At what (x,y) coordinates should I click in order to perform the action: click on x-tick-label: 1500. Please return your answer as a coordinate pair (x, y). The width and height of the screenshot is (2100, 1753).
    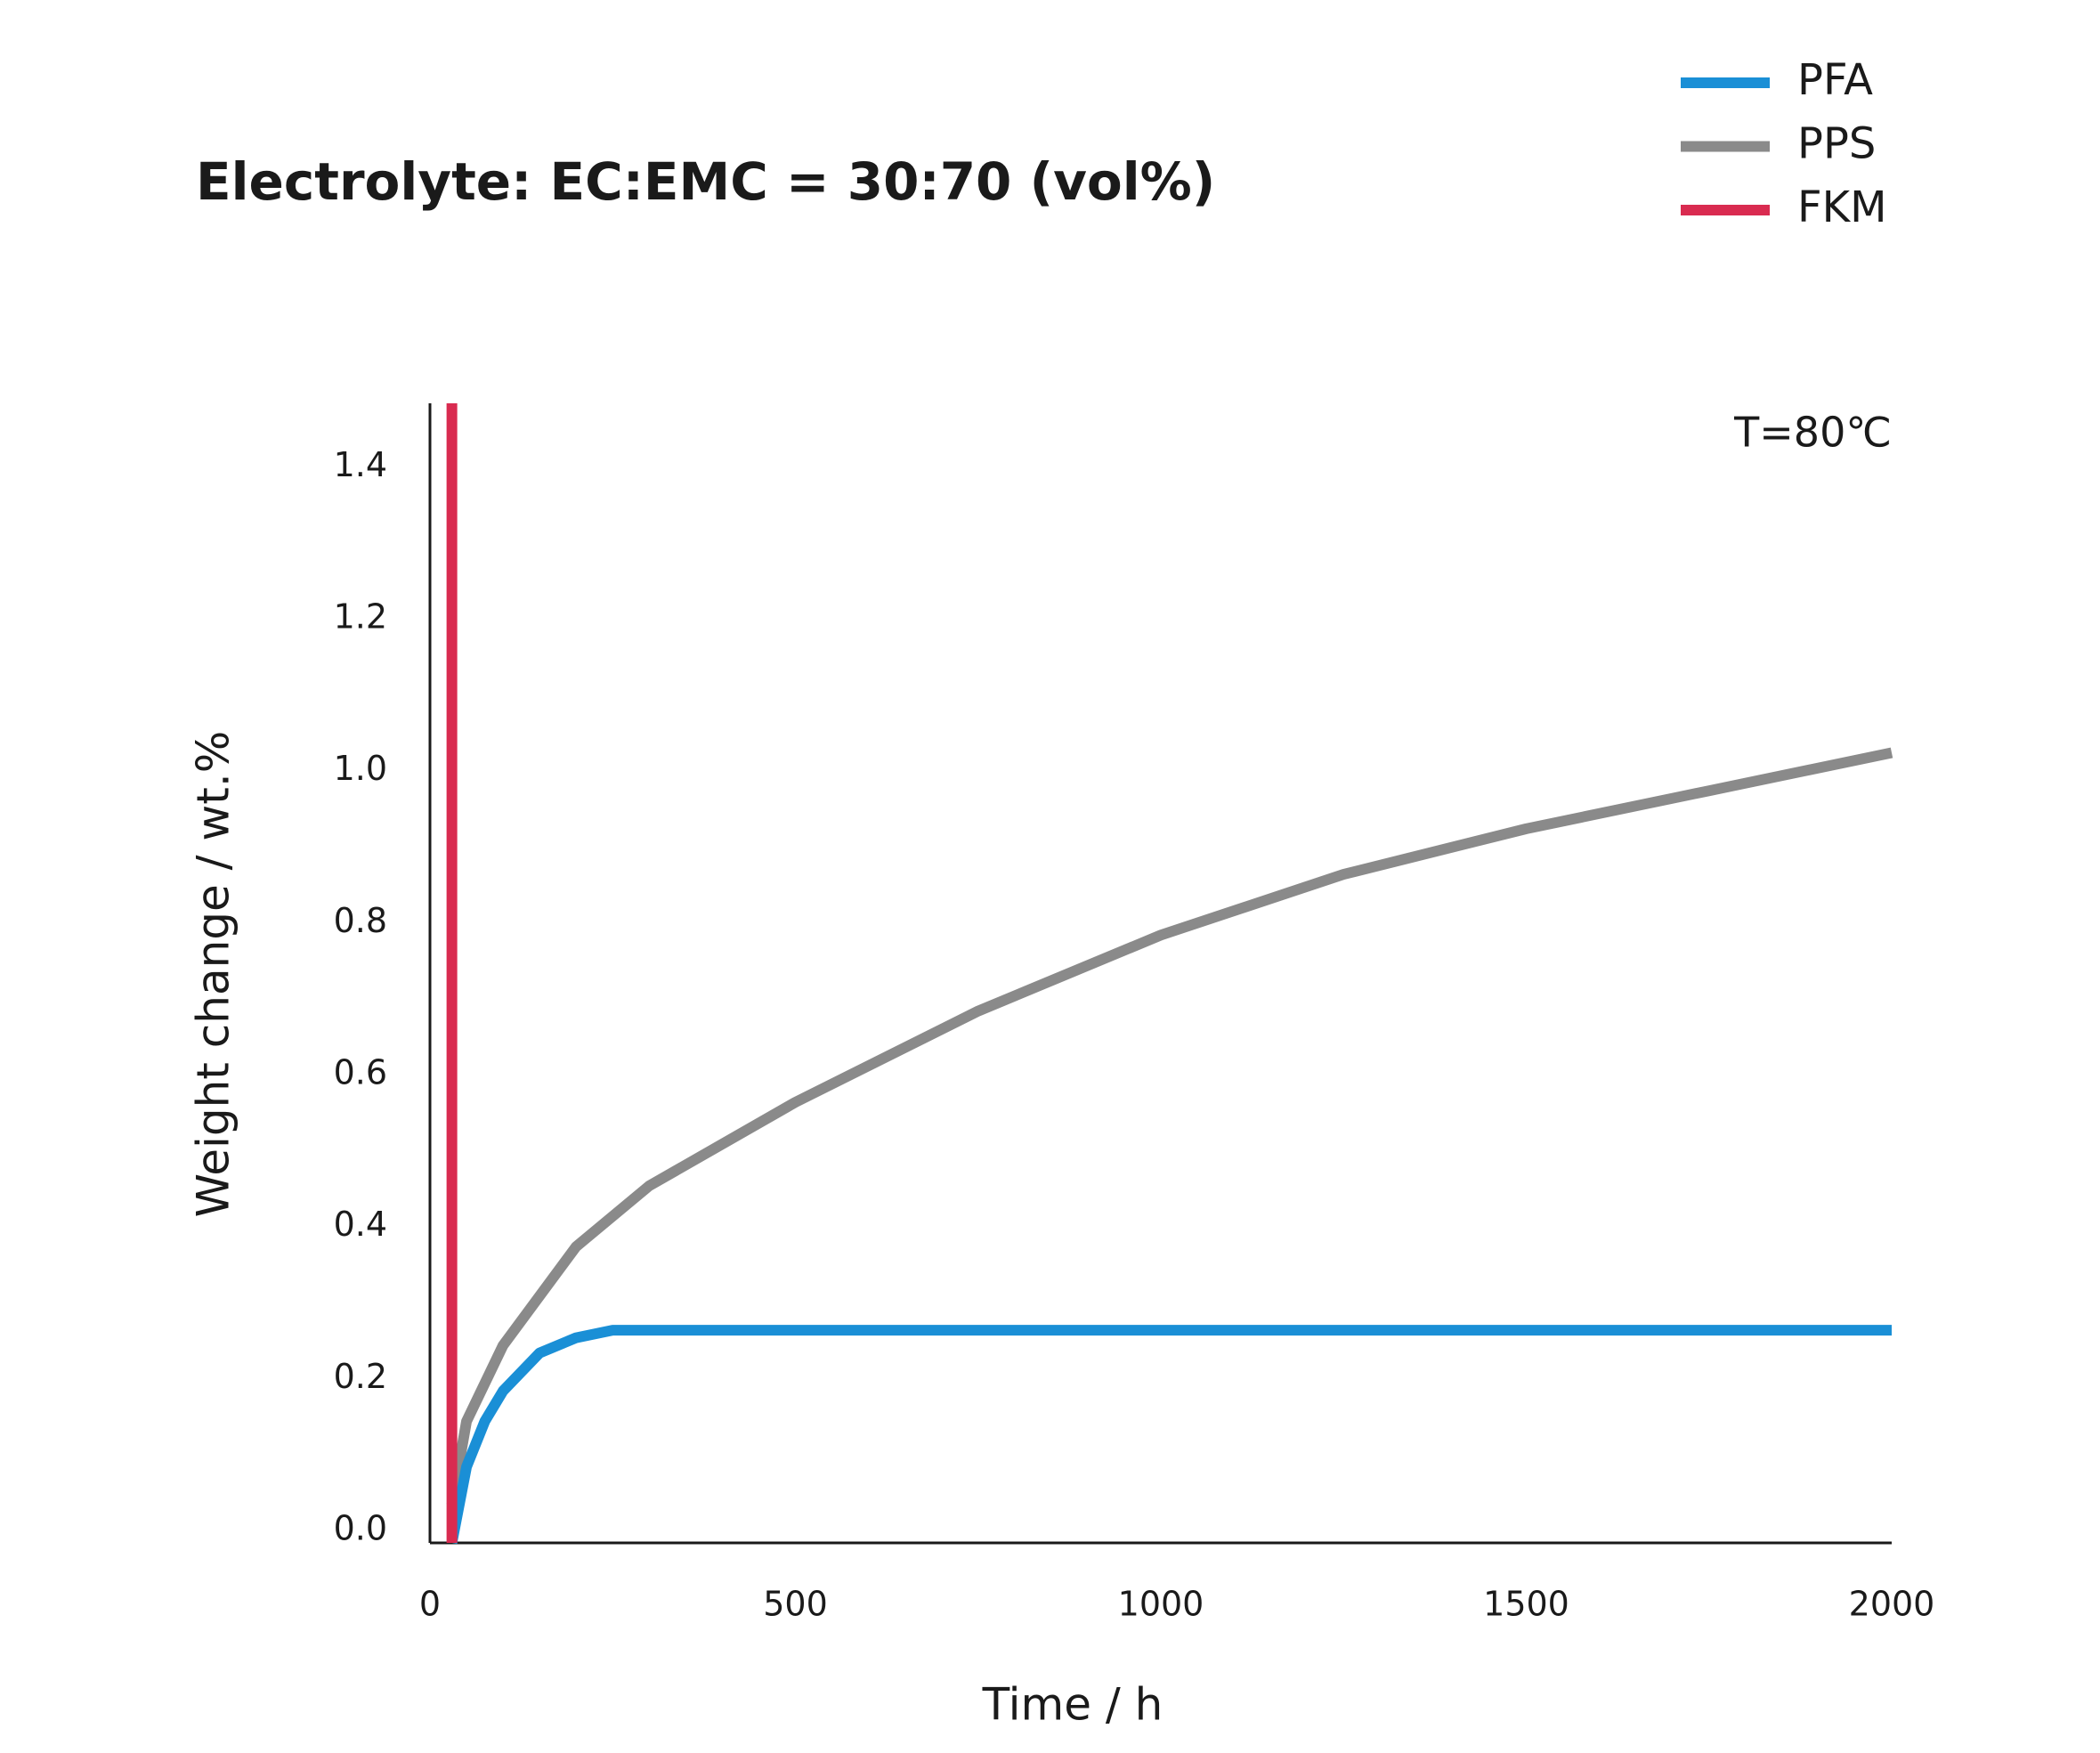
    Looking at the image, I should click on (1526, 1604).